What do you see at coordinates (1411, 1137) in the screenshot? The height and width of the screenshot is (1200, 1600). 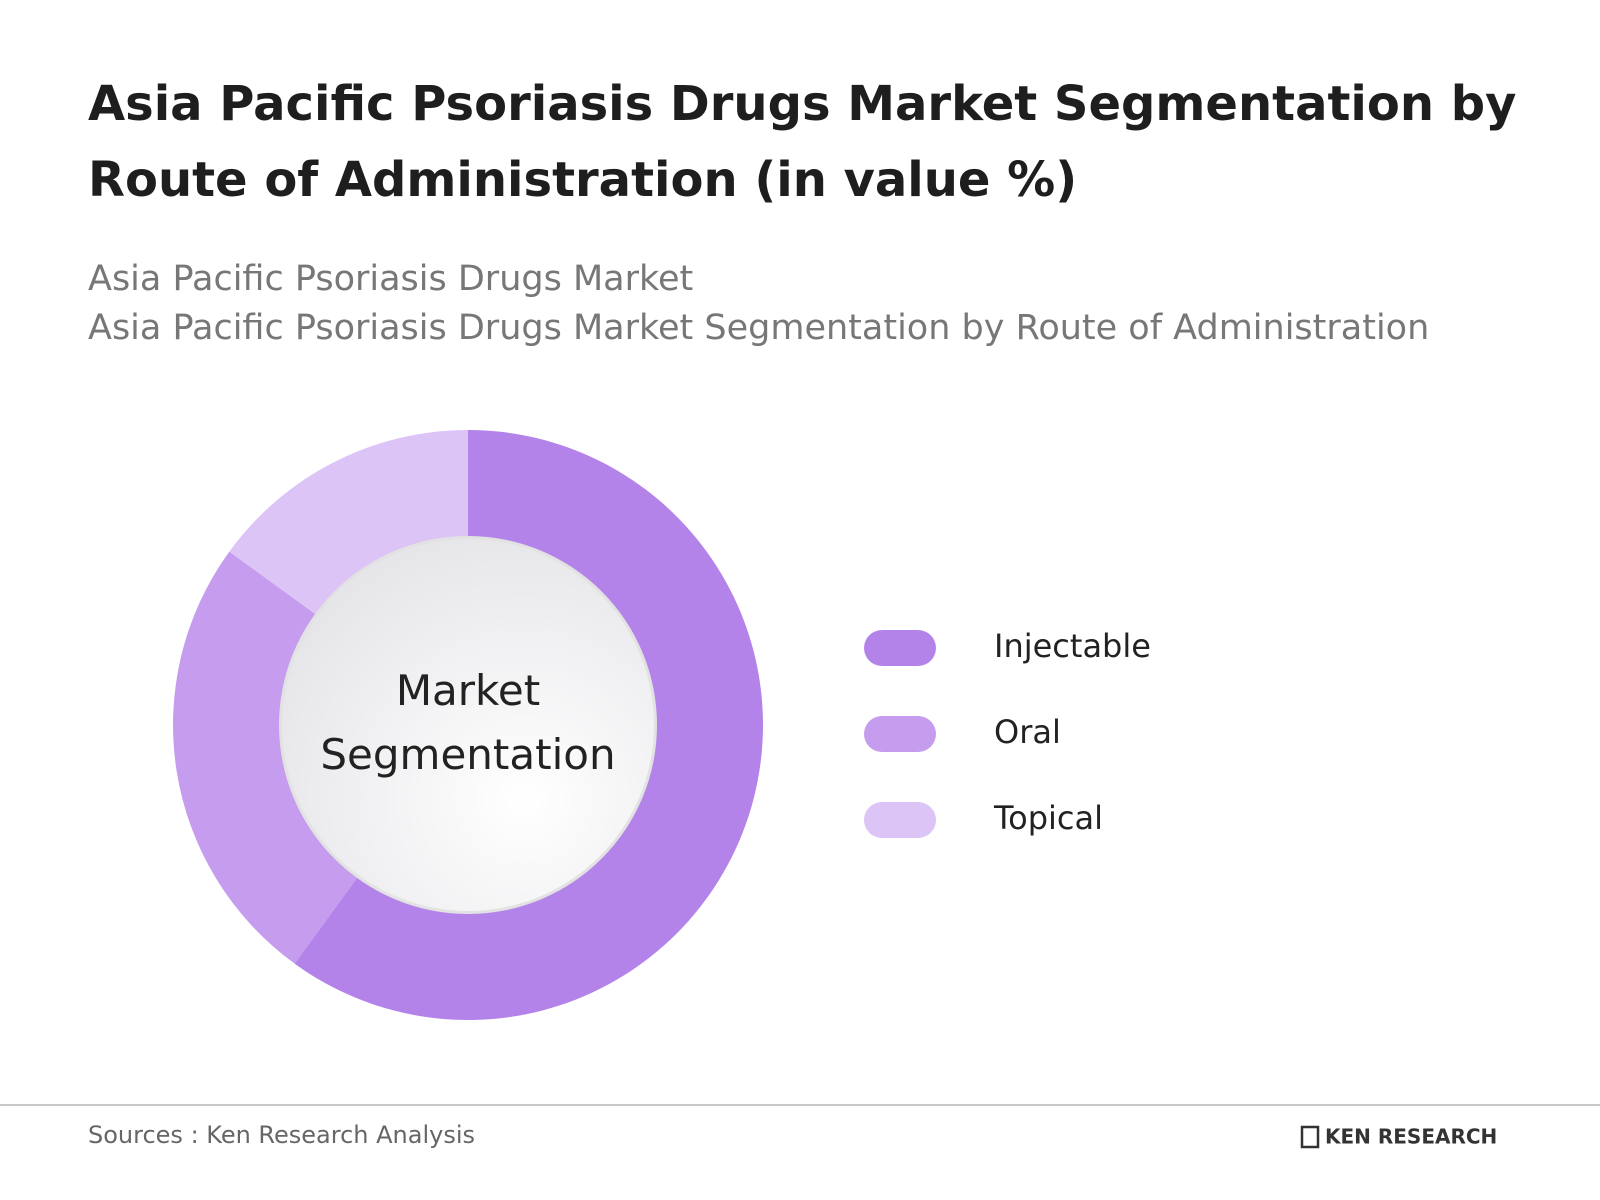 I see `brand: KEN RESEARCH` at bounding box center [1411, 1137].